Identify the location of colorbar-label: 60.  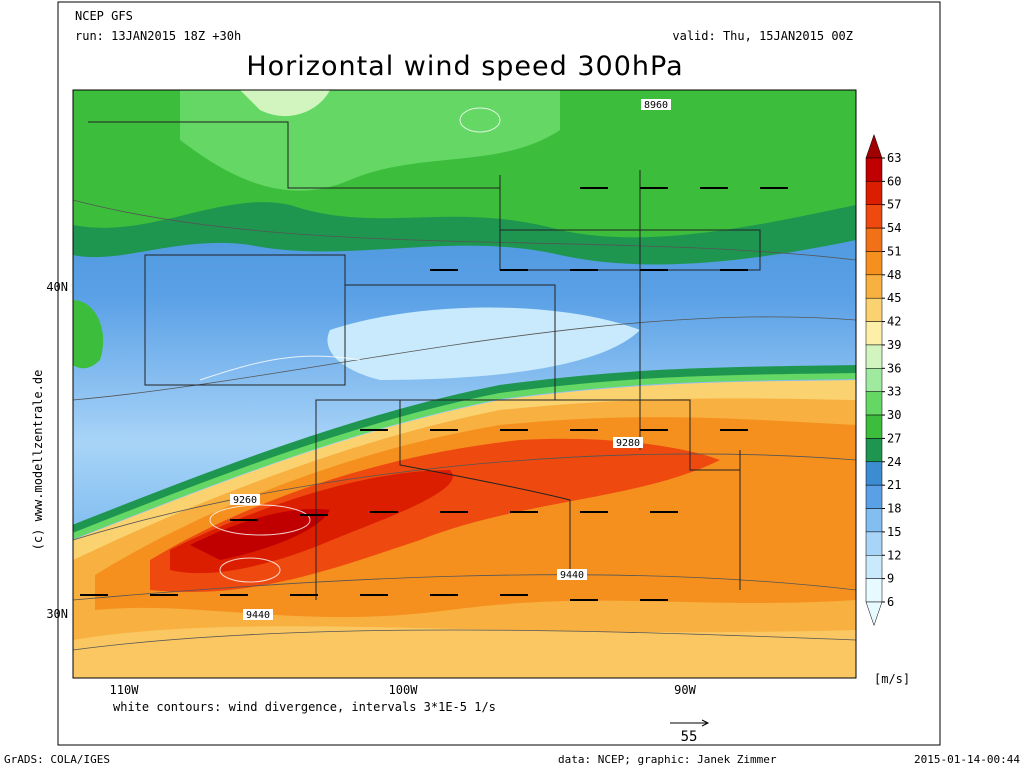
(894, 181).